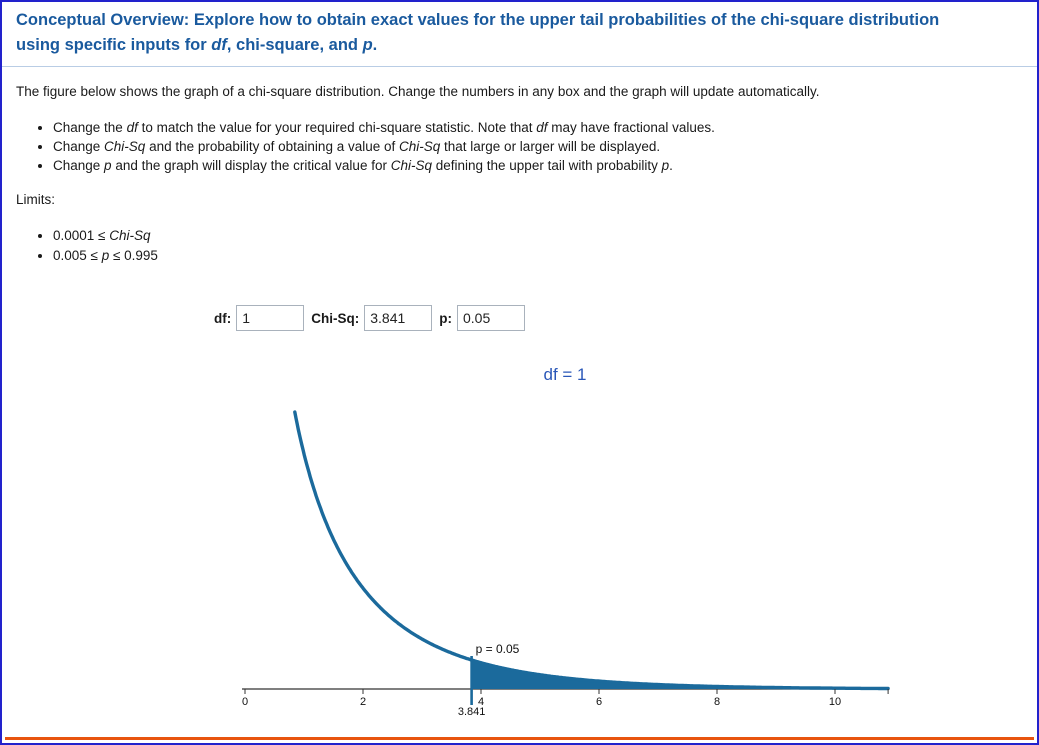 The height and width of the screenshot is (745, 1039). Describe the element at coordinates (519, 738) in the screenshot. I see `bottom-divider` at that location.